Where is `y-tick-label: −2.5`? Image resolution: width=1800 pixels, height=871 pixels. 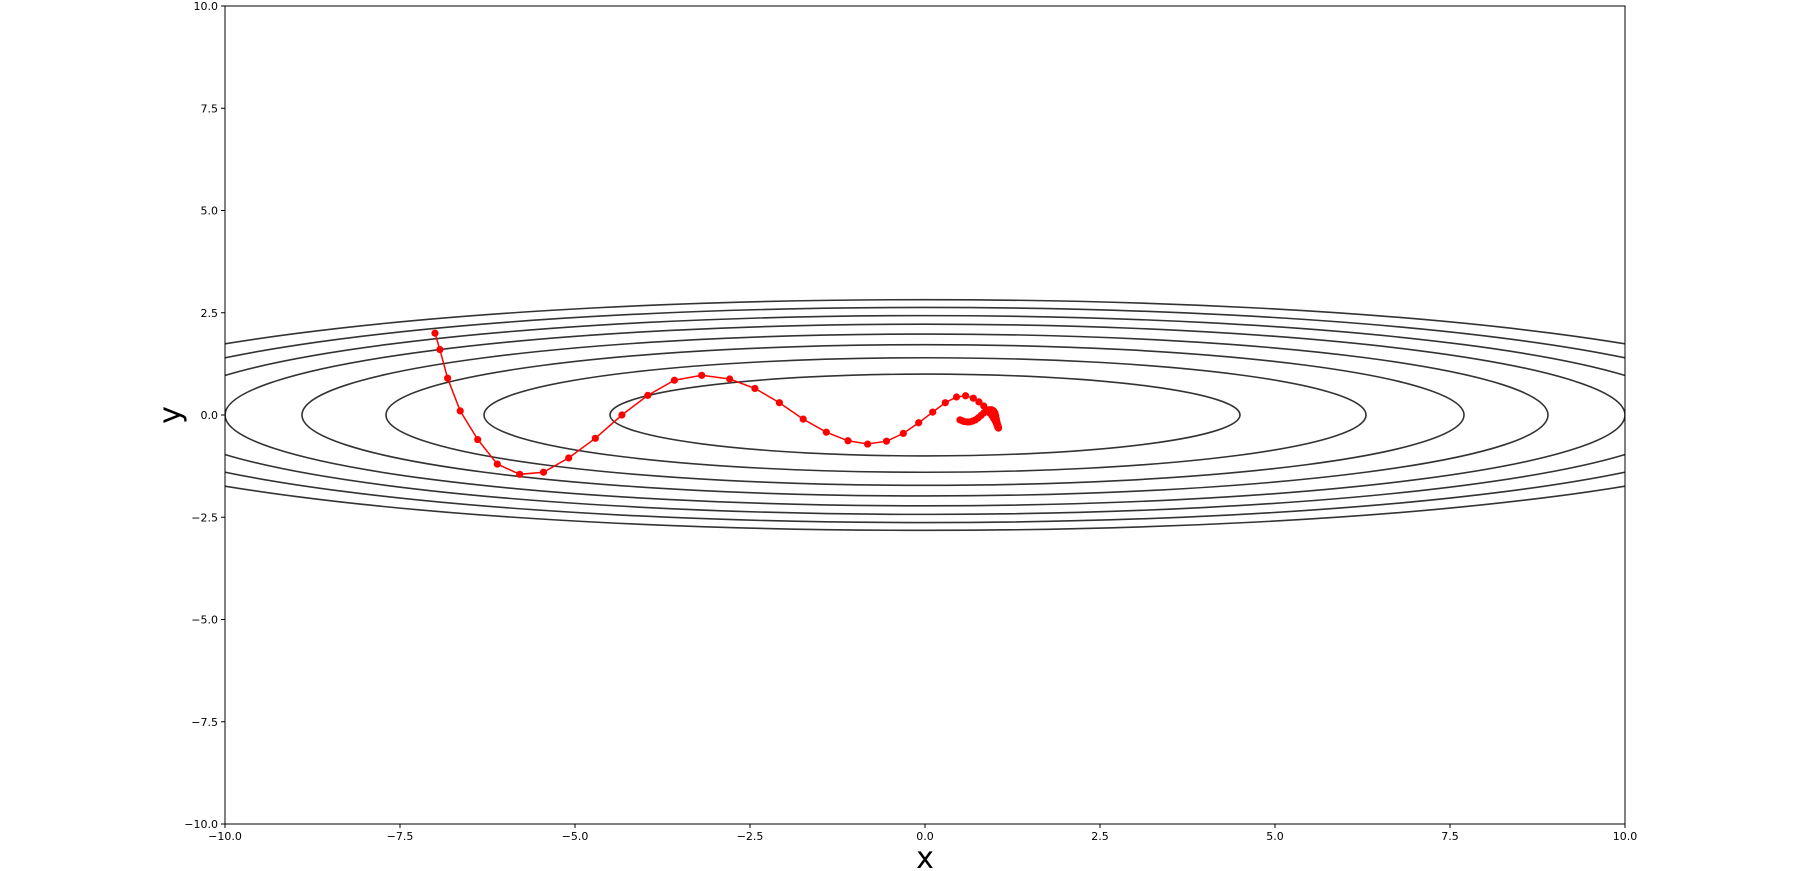
y-tick-label: −2.5 is located at coordinates (204, 517).